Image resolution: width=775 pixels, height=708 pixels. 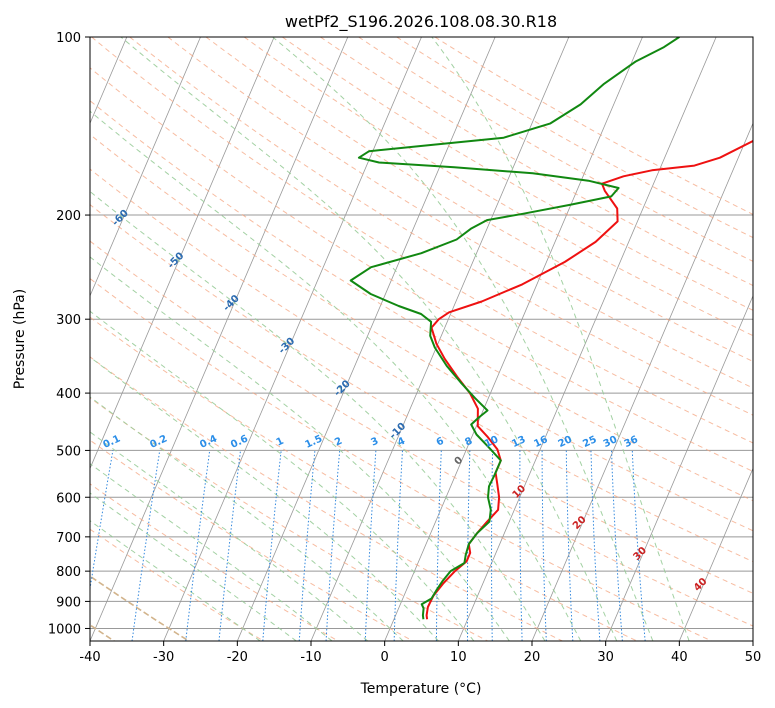 What do you see at coordinates (565, 442) in the screenshot?
I see `mixing-ratio-label: 20` at bounding box center [565, 442].